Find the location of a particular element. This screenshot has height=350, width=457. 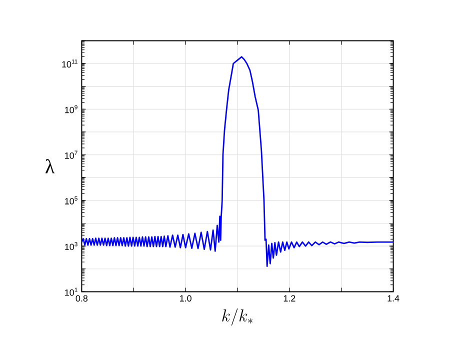

y-tick-label: 10$^{5}$ is located at coordinates (71, 200).